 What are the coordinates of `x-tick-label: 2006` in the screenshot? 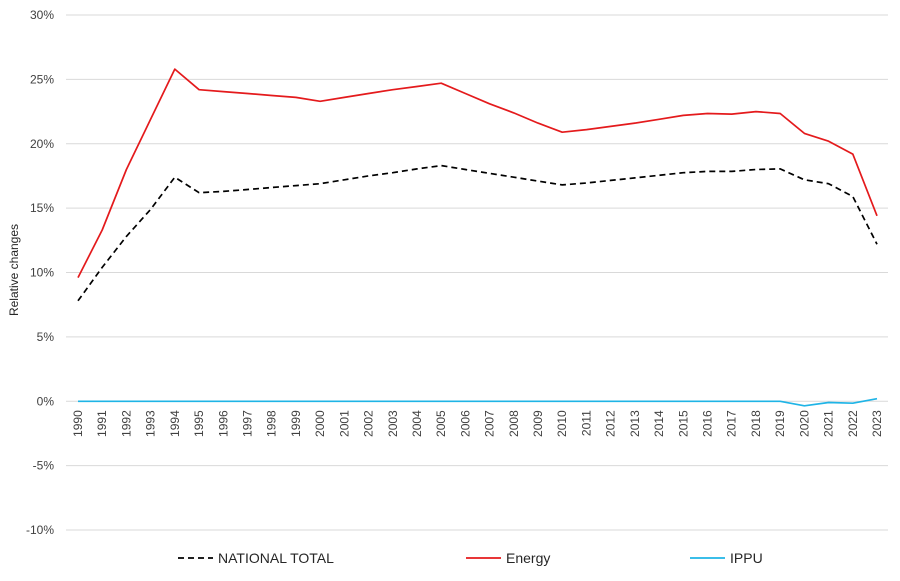 It's located at (465, 423).